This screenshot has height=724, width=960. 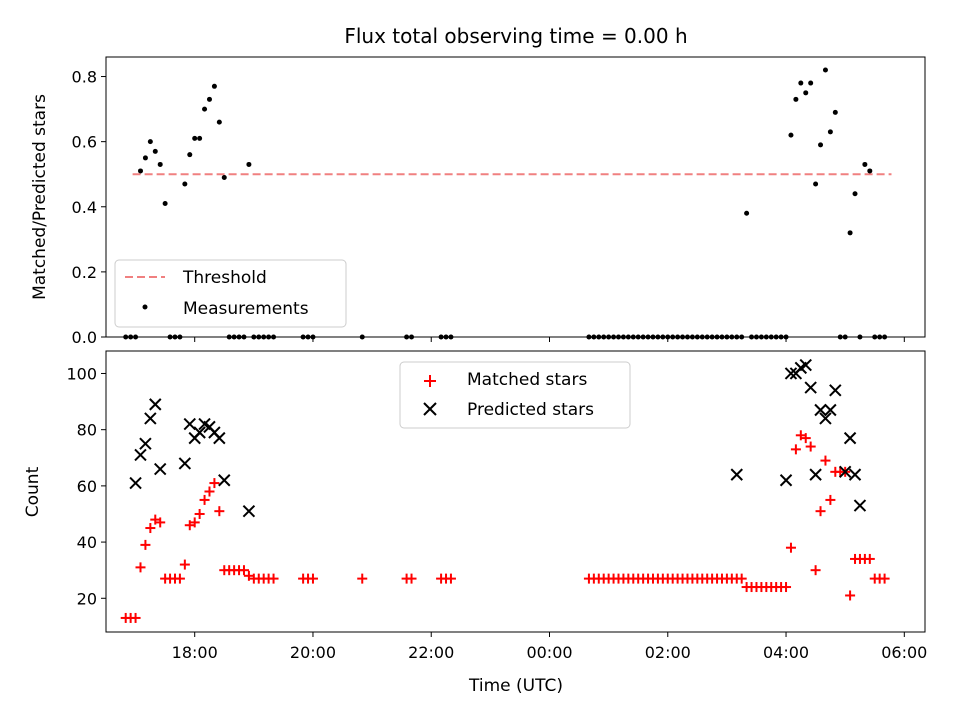 I want to click on legend-threshold-label: Threshold, so click(x=224, y=278).